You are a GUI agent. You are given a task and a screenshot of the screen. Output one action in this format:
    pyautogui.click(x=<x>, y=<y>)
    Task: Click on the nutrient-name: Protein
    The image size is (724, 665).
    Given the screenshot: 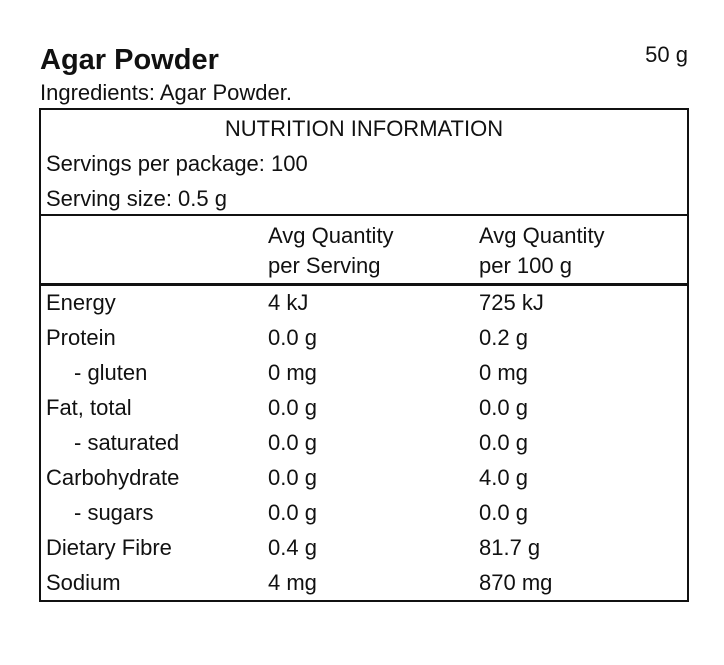 What is the action you would take?
    pyautogui.click(x=81, y=337)
    